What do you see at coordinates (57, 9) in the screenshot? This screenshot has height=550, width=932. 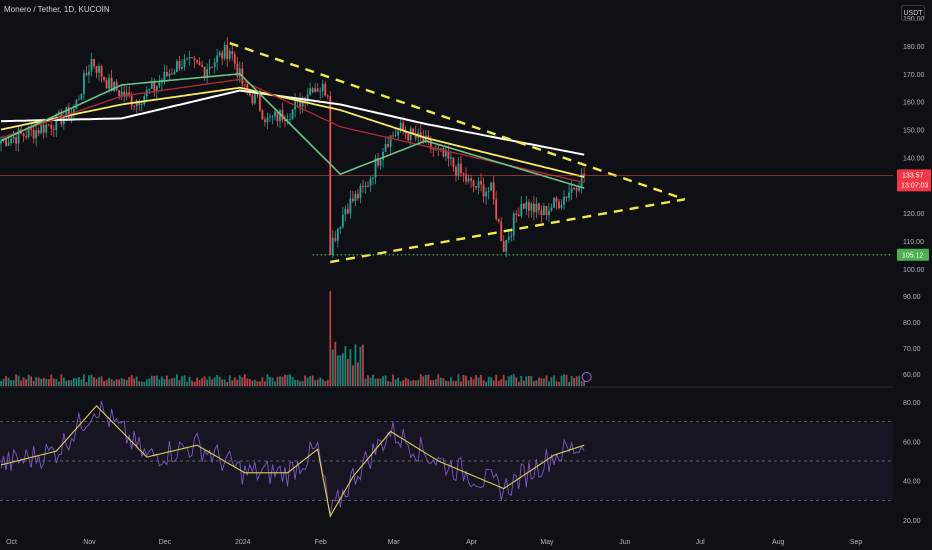 I see `symbol-title: Monero / Tether, 1D, KUCOIN` at bounding box center [57, 9].